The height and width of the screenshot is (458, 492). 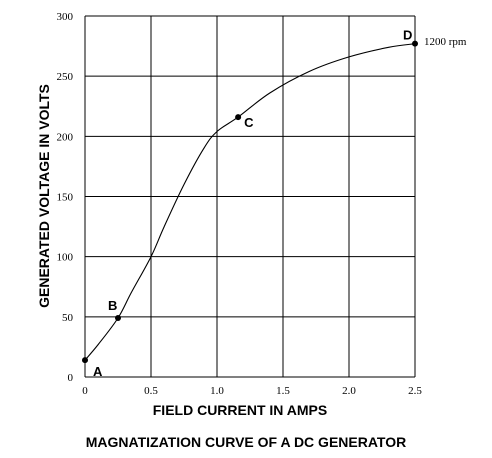 What do you see at coordinates (85, 360) in the screenshot?
I see `point-marker-a` at bounding box center [85, 360].